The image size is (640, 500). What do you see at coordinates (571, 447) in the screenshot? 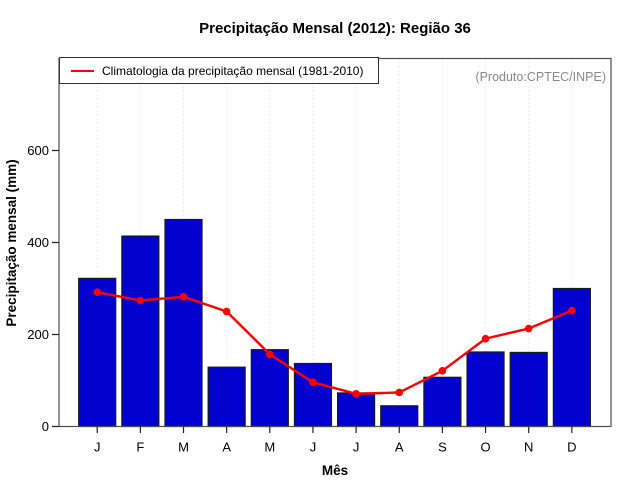
I see `x-tick-label: D` at bounding box center [571, 447].